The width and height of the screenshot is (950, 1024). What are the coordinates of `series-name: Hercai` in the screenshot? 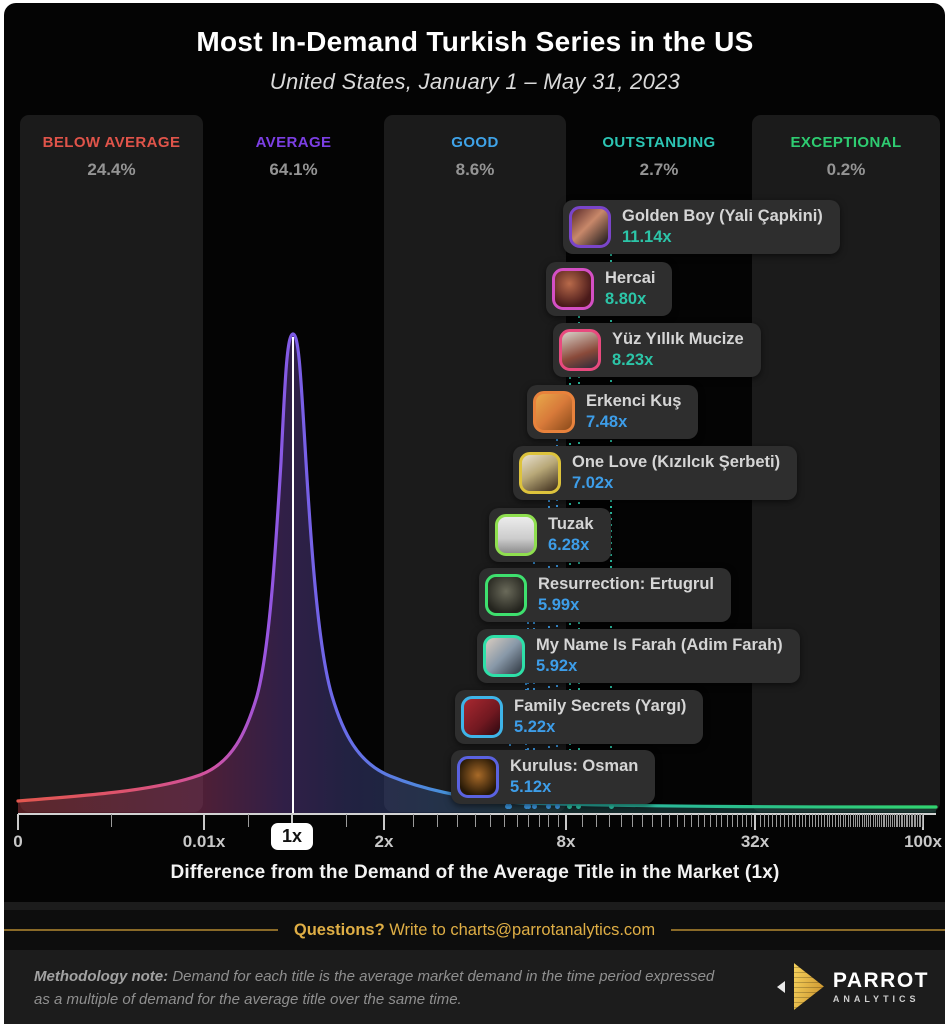 It's located at (630, 277).